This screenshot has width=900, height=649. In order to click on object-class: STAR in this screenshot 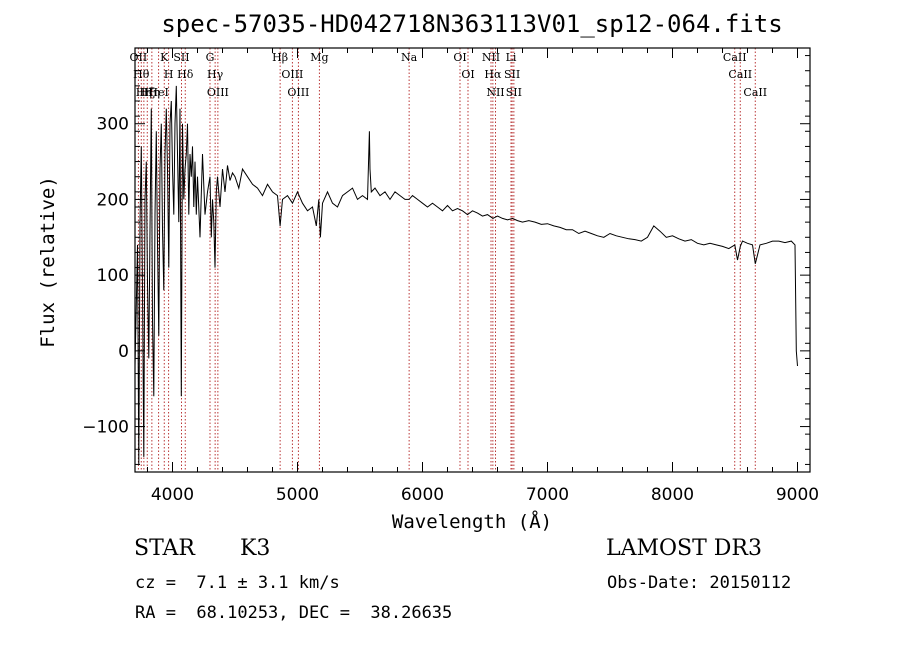, I will do `click(164, 548)`.